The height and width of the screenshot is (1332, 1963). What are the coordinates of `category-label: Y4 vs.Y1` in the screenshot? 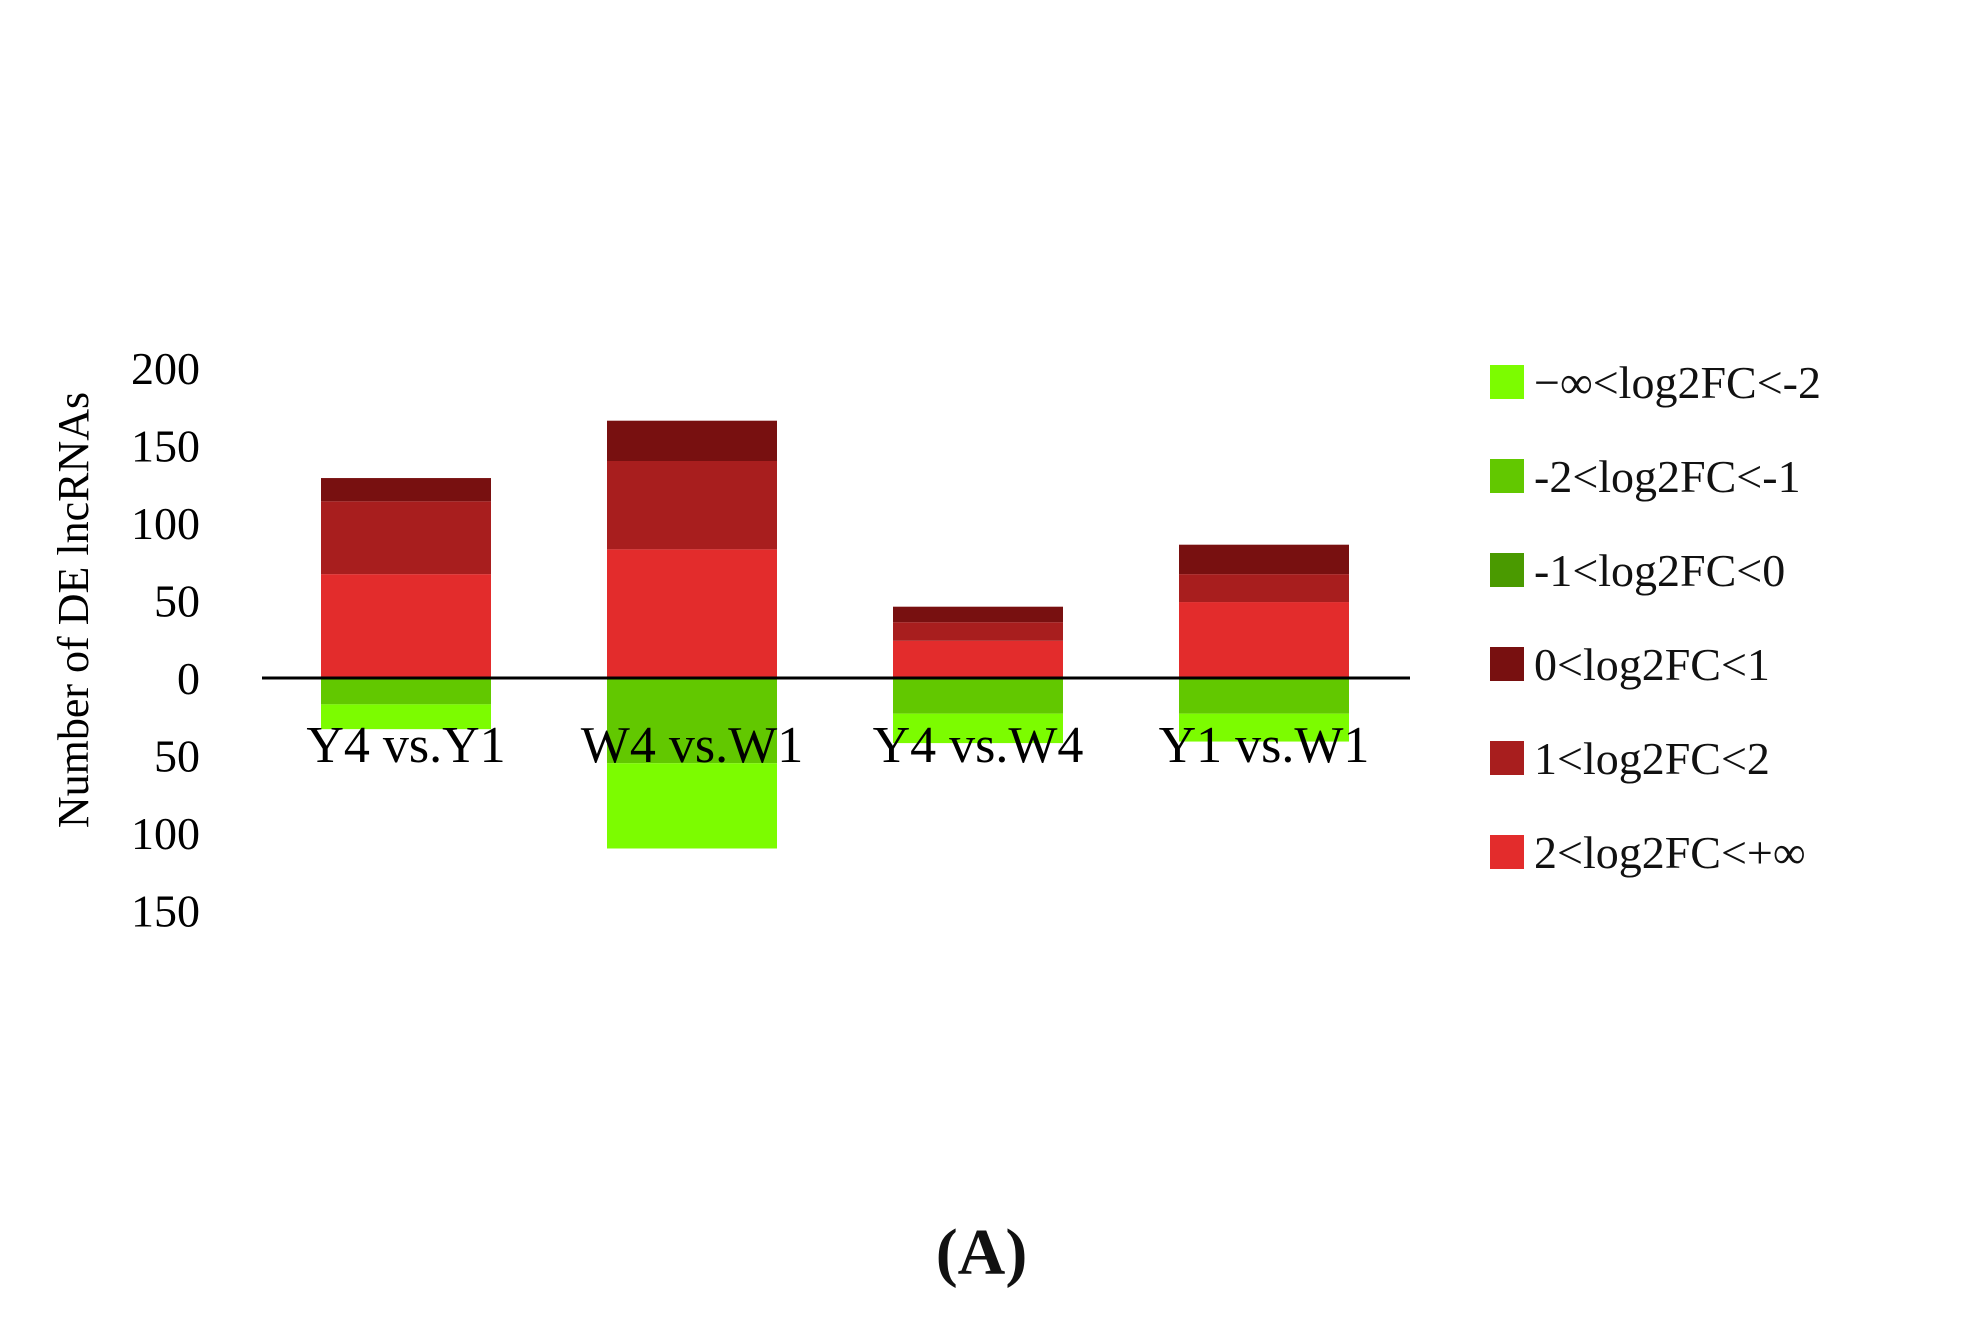 It's located at (405, 745).